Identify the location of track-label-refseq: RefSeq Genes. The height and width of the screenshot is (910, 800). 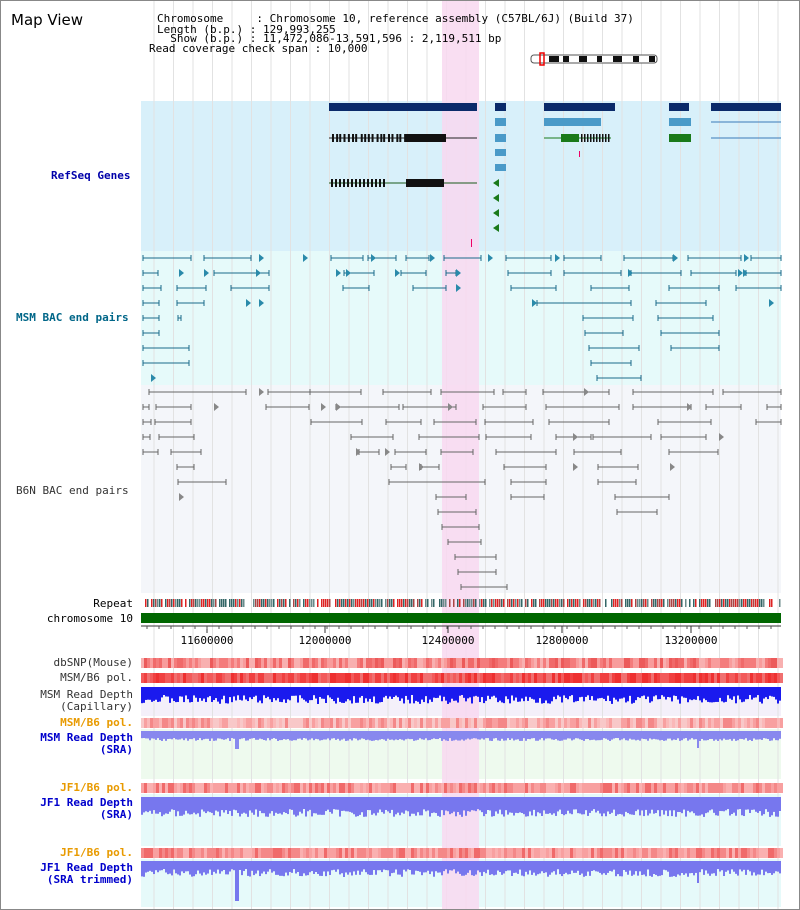
(91, 175).